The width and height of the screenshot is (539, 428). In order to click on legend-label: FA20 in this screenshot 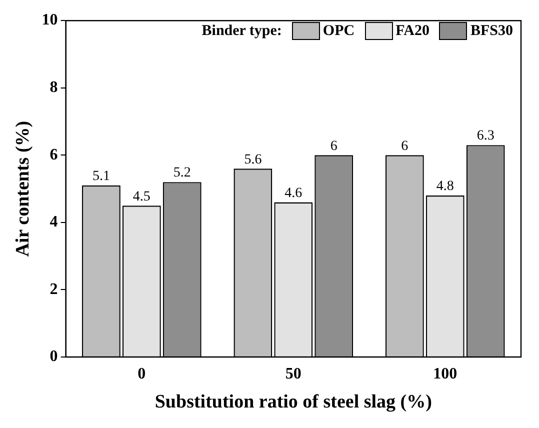, I will do `click(413, 31)`.